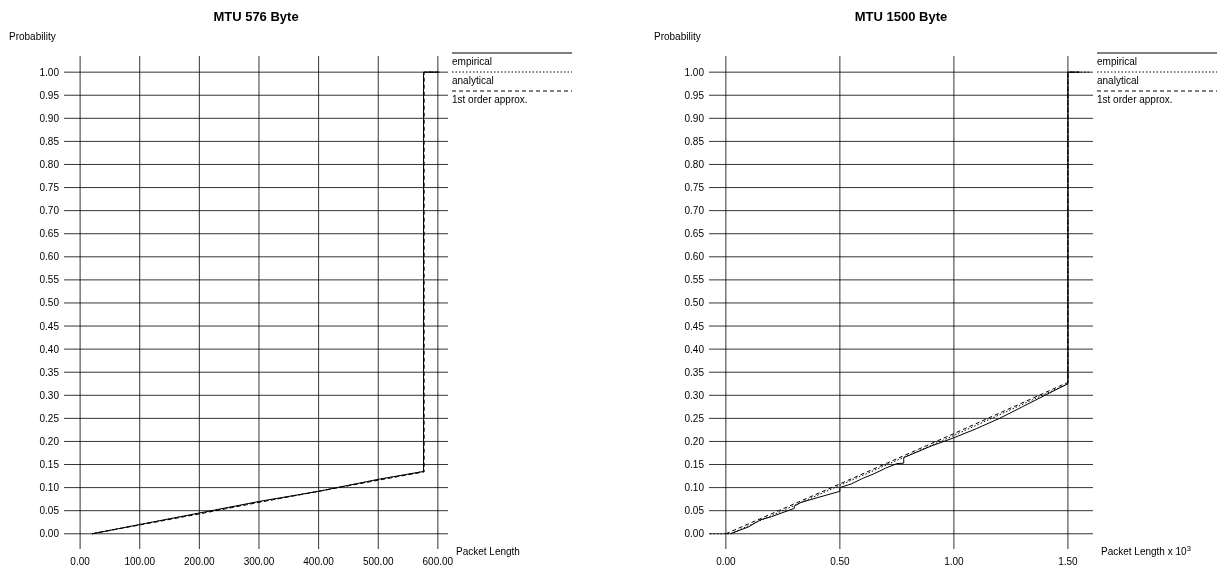 The height and width of the screenshot is (572, 1228). What do you see at coordinates (488, 551) in the screenshot?
I see `x-axis-title: Packet Length` at bounding box center [488, 551].